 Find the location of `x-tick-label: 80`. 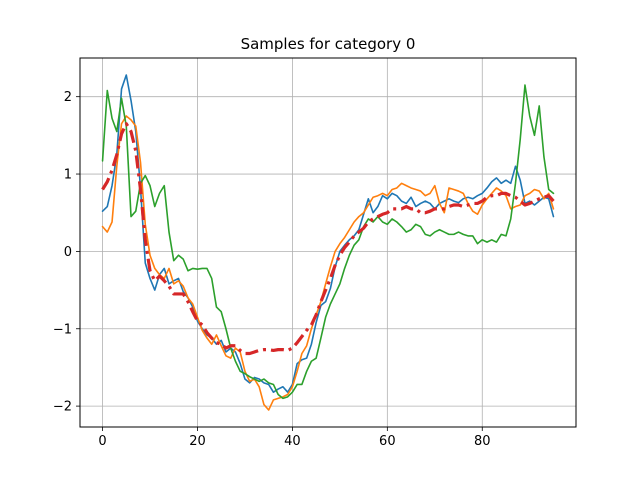

x-tick-label: 80 is located at coordinates (482, 441).